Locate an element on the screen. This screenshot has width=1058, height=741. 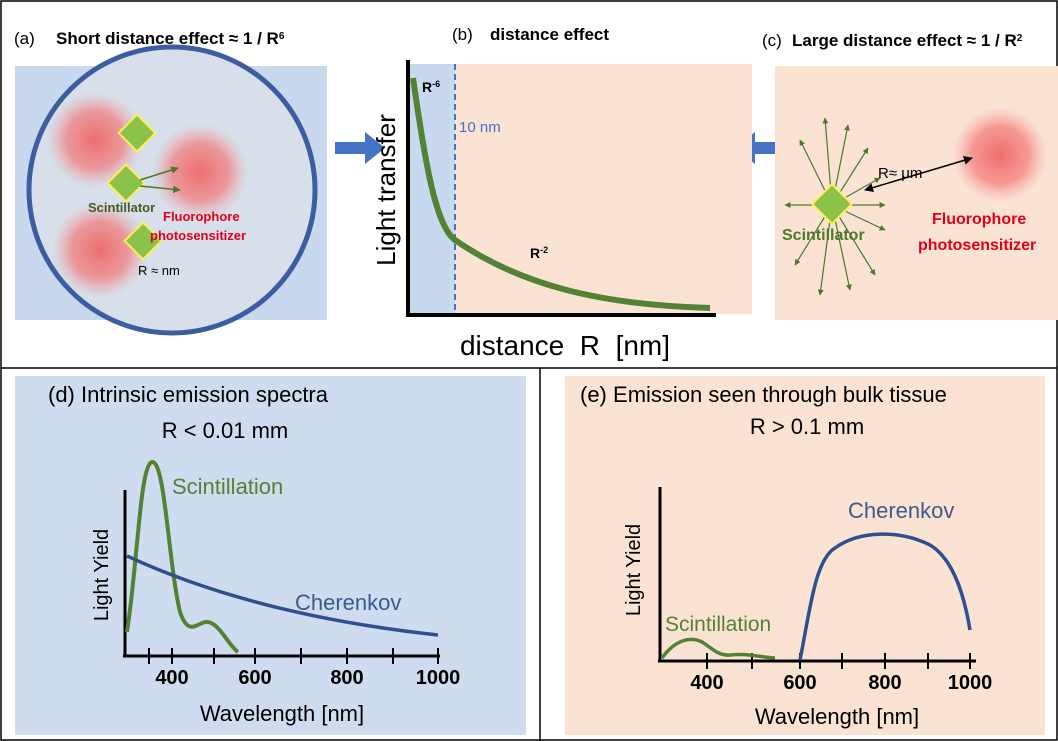
superscript: -6 is located at coordinates (436, 84).